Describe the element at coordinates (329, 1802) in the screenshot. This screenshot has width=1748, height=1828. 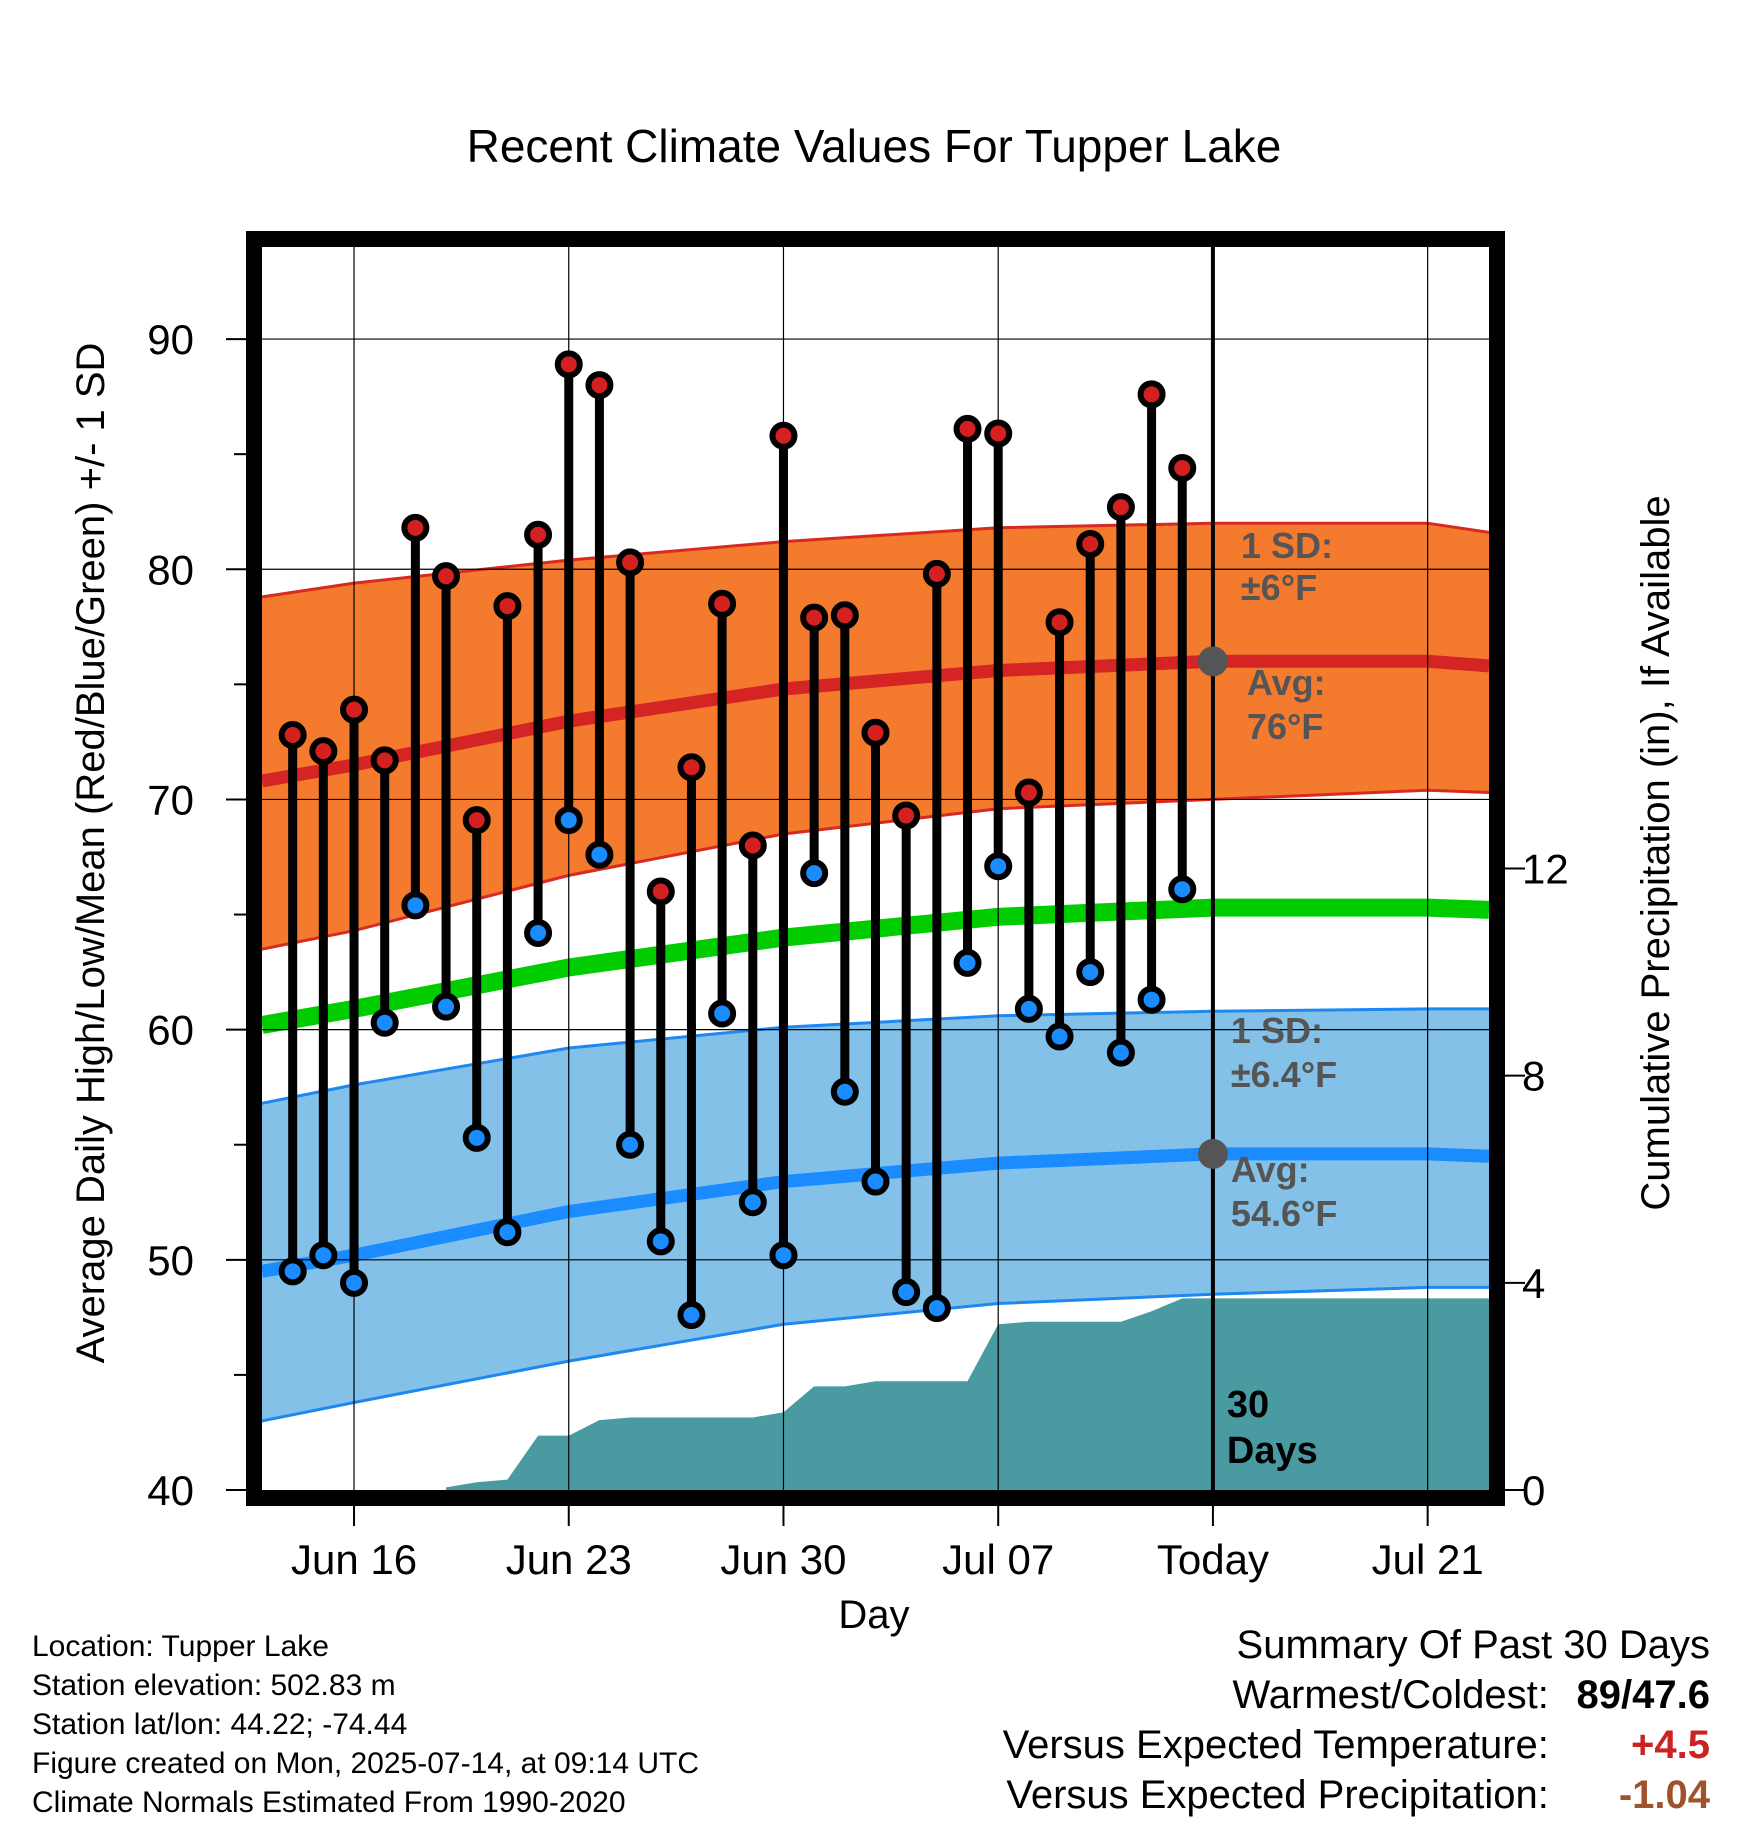
I see `normals-text: Climate Normals Estimated From 1990-2020` at that location.